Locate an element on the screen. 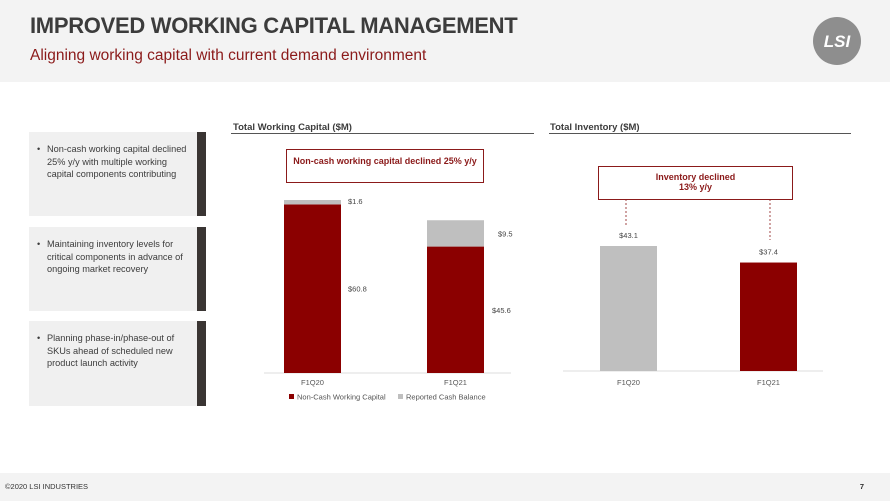 This screenshot has height=501, width=890. data-label: $45.6 is located at coordinates (501, 310).